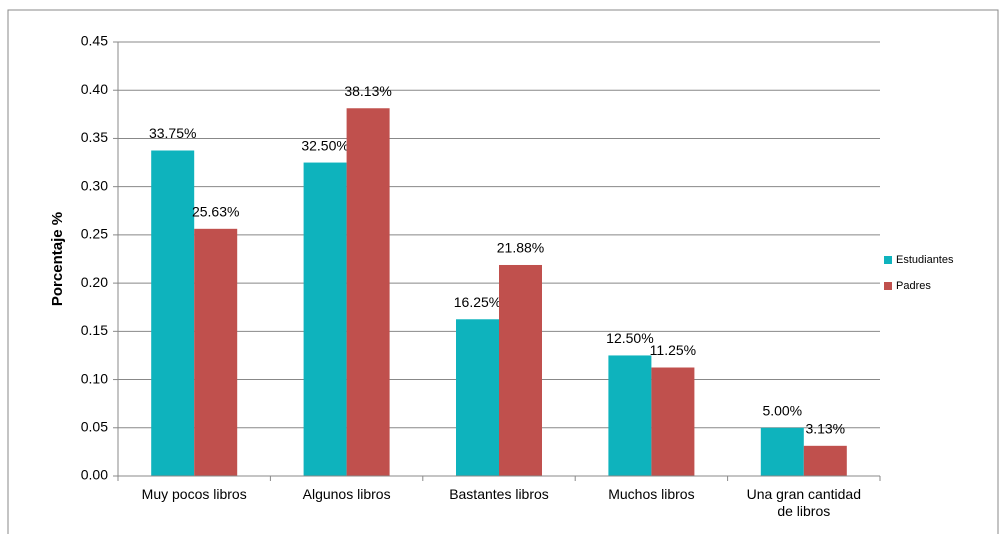  What do you see at coordinates (651, 494) in the screenshot?
I see `x-tick-label: Muchos libros` at bounding box center [651, 494].